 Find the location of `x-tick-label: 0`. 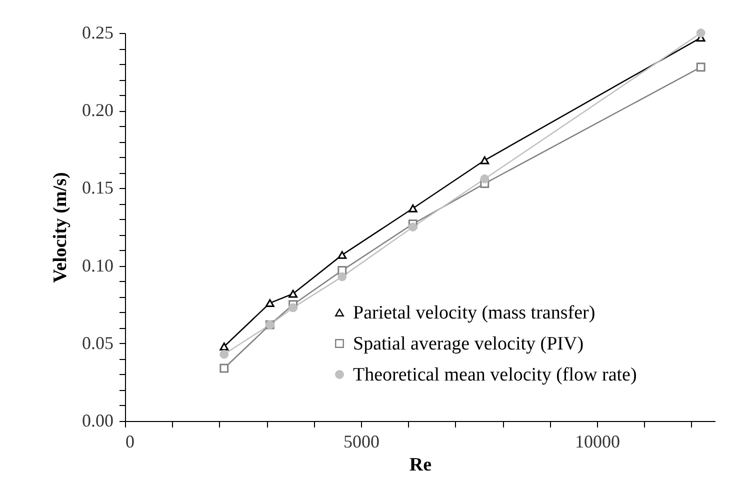

x-tick-label: 0 is located at coordinates (130, 442).